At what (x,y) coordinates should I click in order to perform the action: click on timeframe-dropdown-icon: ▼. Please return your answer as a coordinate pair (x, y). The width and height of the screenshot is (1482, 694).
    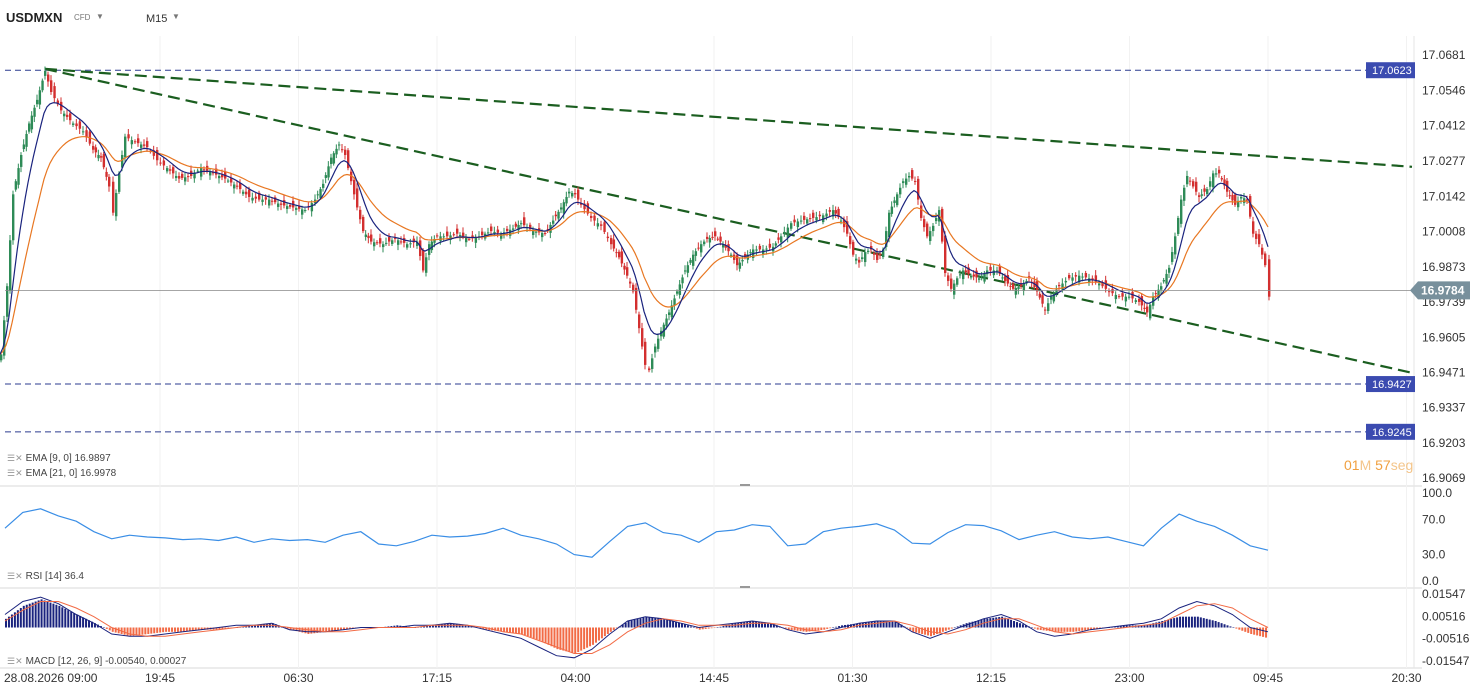
    Looking at the image, I should click on (176, 16).